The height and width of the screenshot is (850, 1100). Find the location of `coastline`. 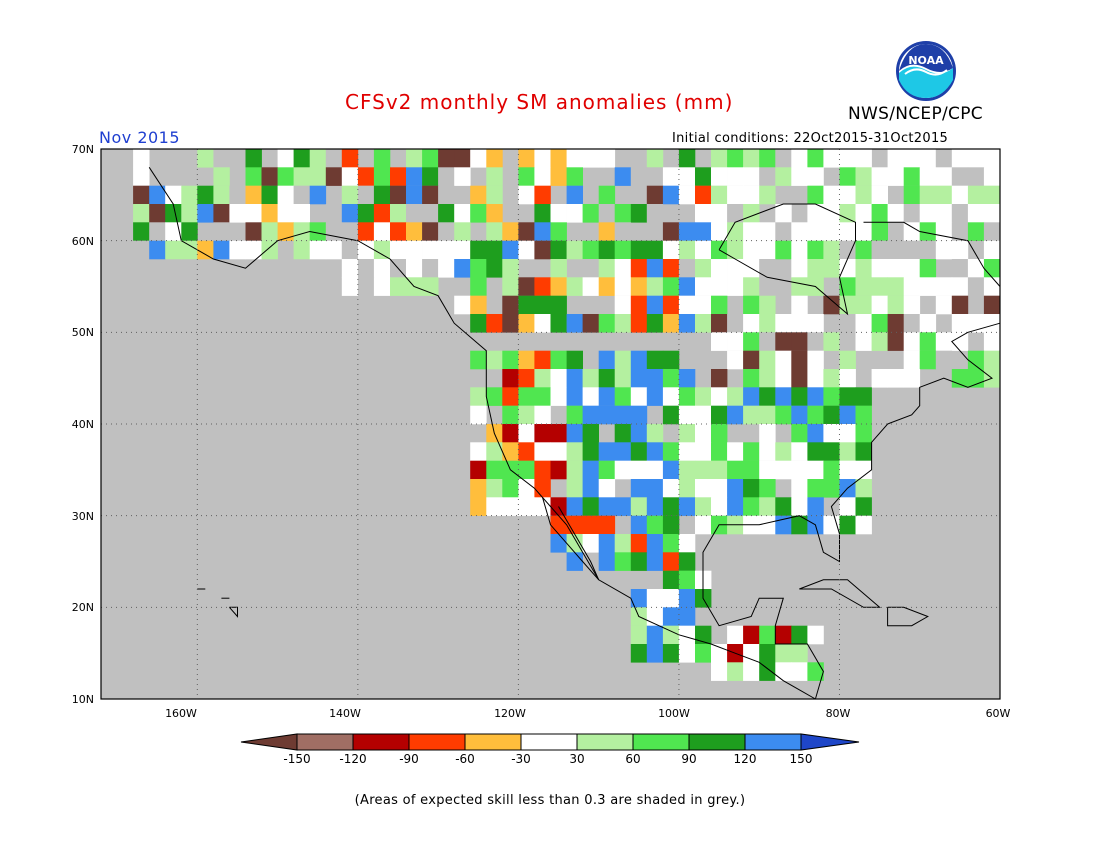

coastline is located at coordinates (571, 539).